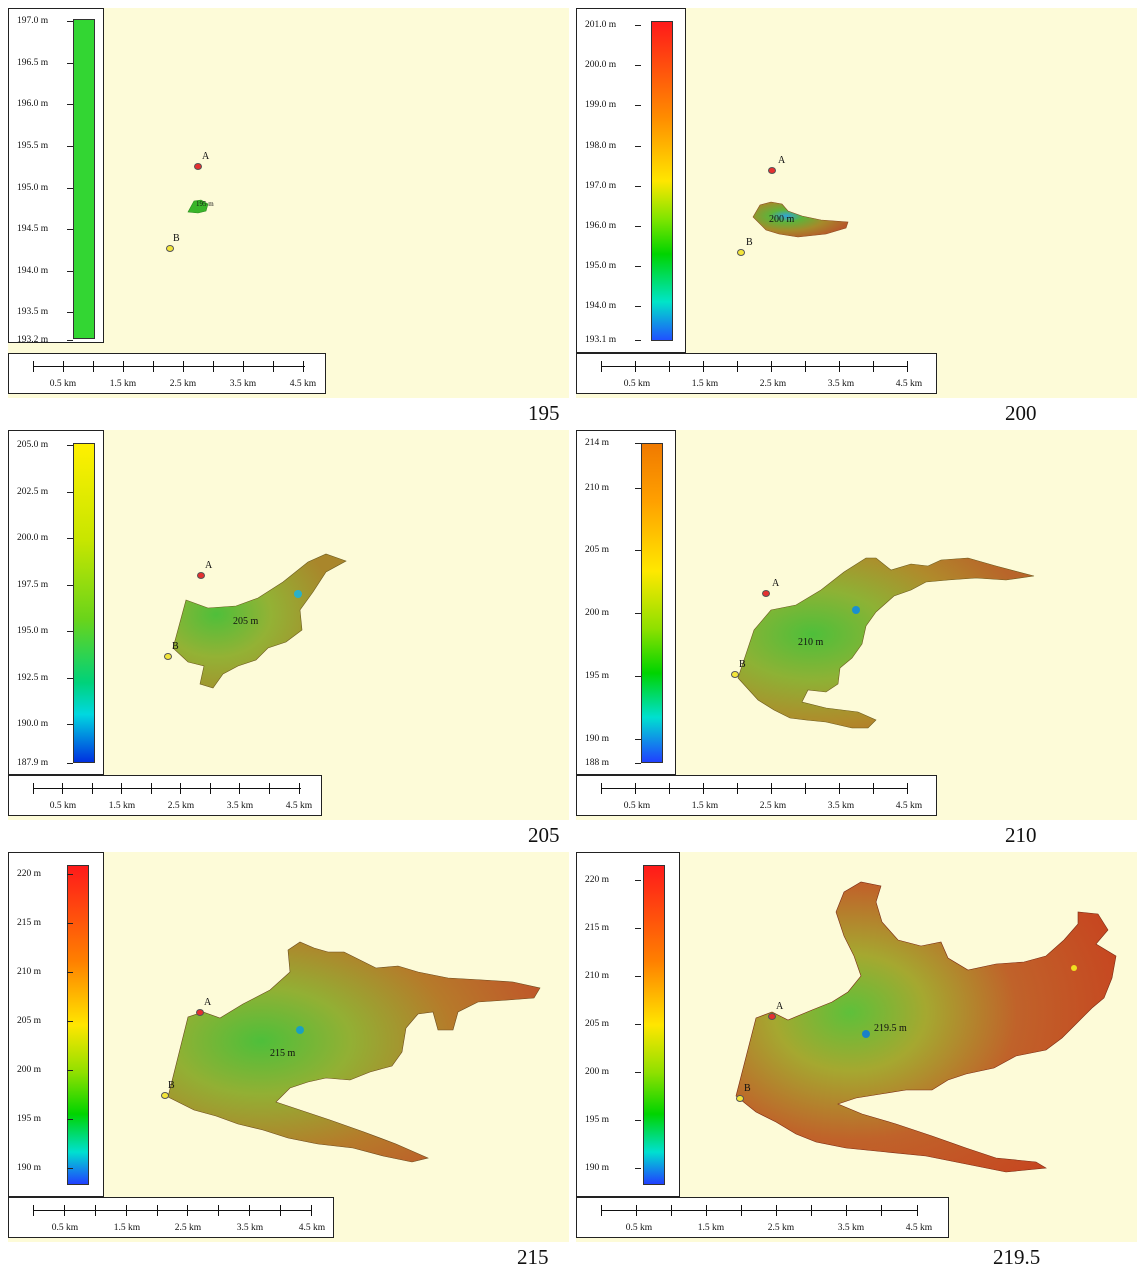 The image size is (1137, 1273). Describe the element at coordinates (283, 1053) in the screenshot. I see `water-level-label: 215 m` at that location.